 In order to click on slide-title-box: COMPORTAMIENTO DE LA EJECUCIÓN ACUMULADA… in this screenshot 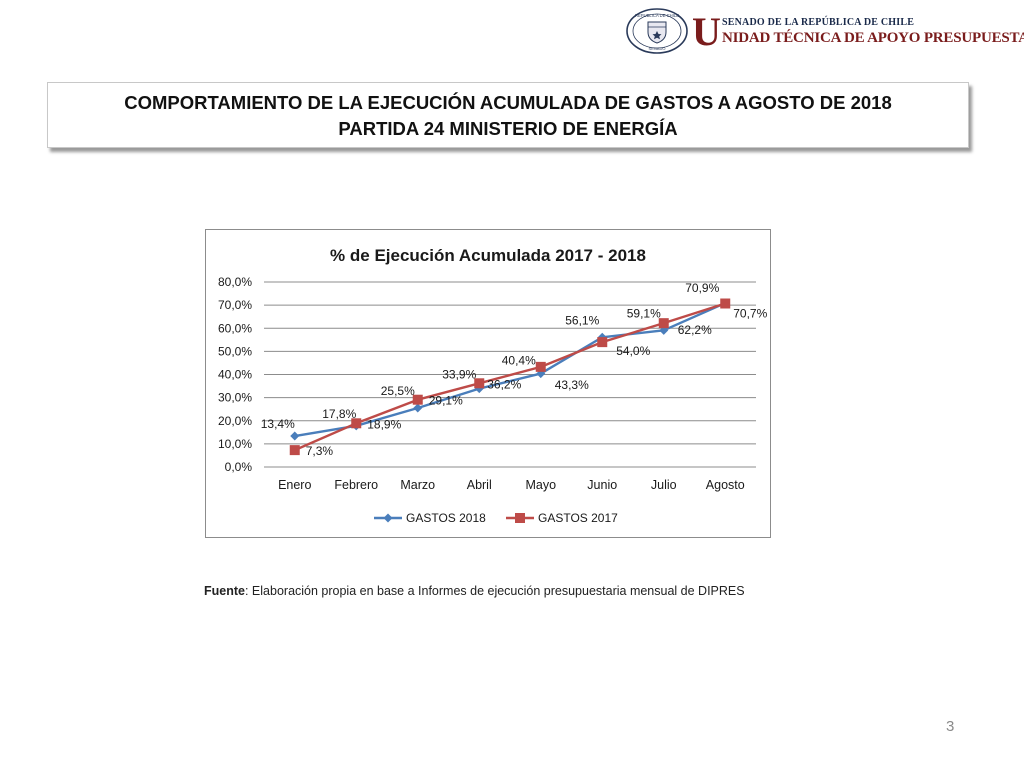, I will do `click(508, 115)`.